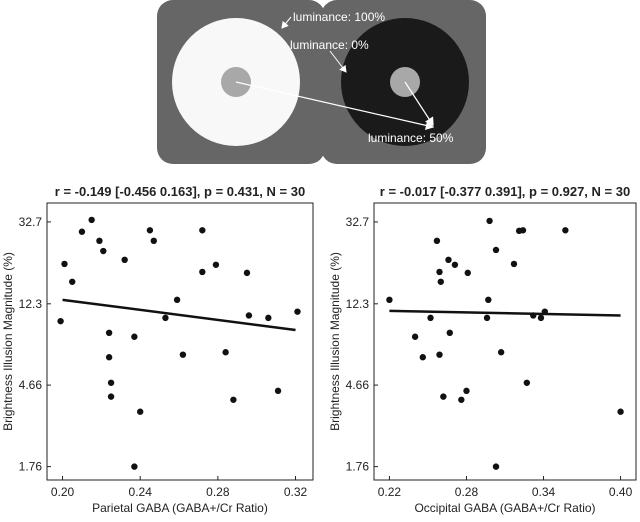  I want to click on annotation: luminance: 100%, so click(339, 17).